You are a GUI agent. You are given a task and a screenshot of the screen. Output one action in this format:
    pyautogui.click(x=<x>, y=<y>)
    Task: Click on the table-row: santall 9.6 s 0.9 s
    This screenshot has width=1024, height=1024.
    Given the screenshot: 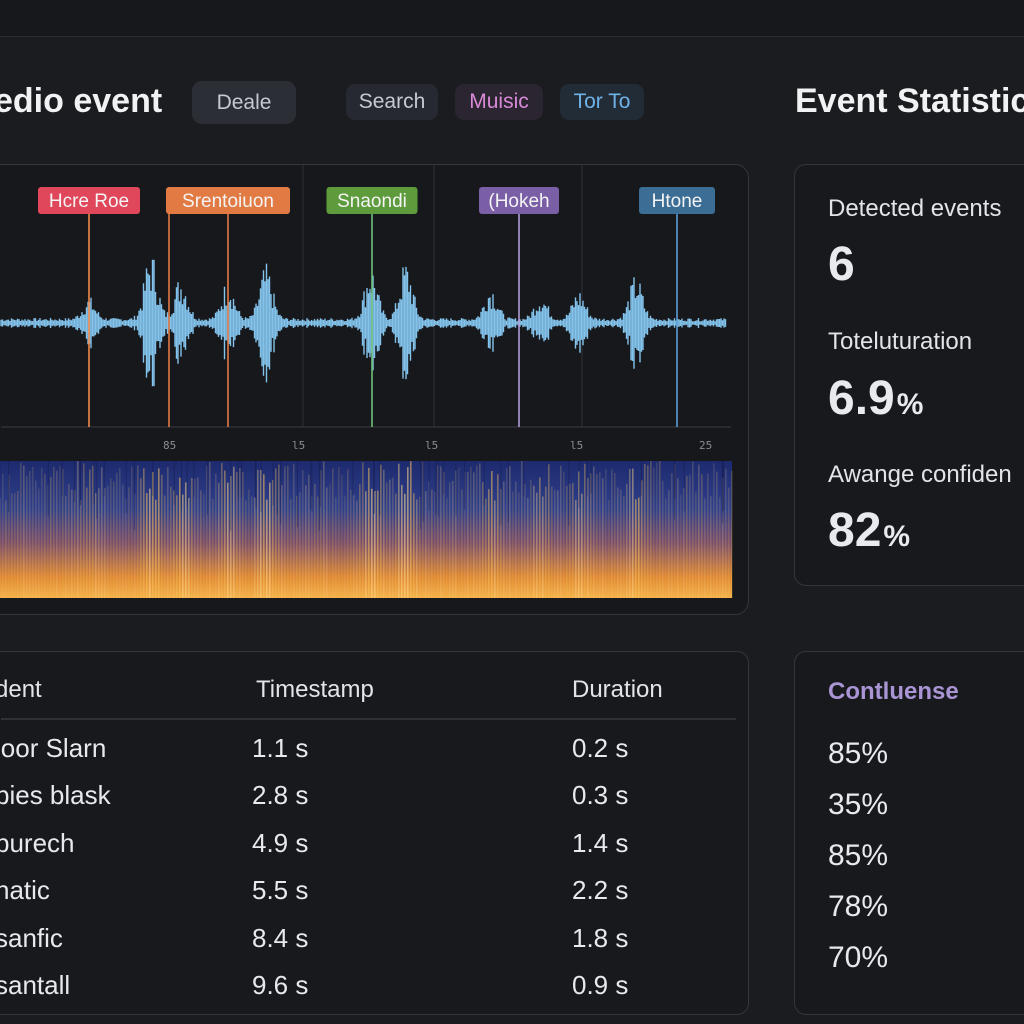 What is the action you would take?
    pyautogui.click(x=374, y=993)
    